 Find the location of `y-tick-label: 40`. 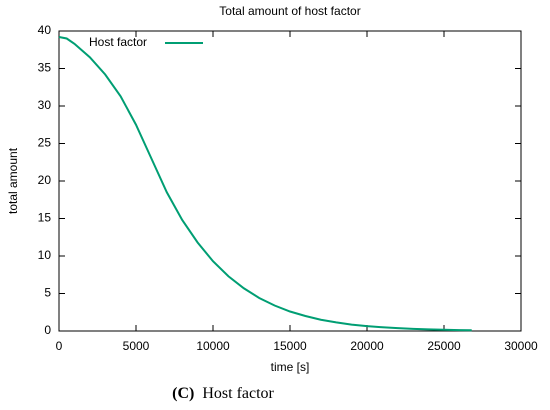

y-tick-label: 40 is located at coordinates (45, 30).